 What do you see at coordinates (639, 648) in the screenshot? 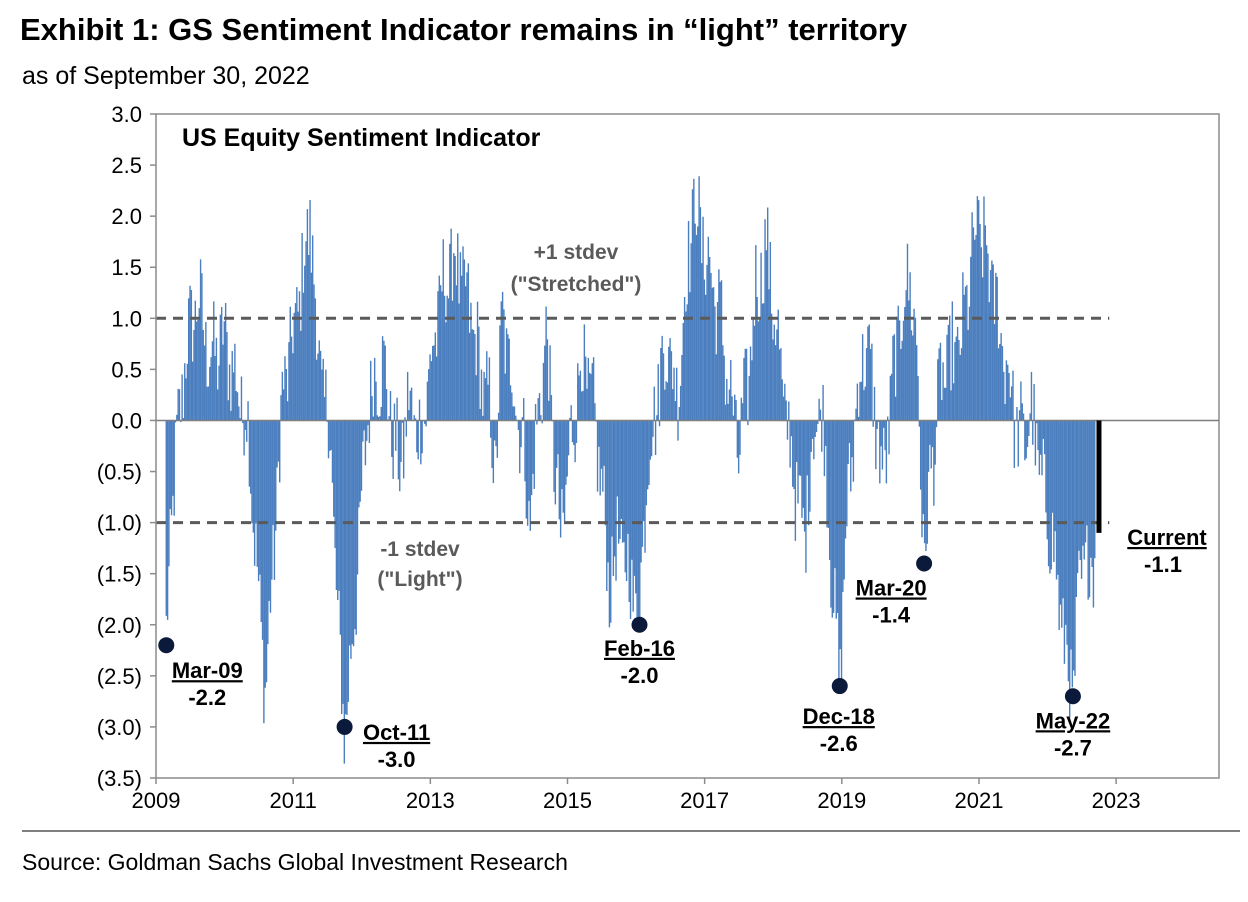
I see `trough-date-label: Feb-16` at bounding box center [639, 648].